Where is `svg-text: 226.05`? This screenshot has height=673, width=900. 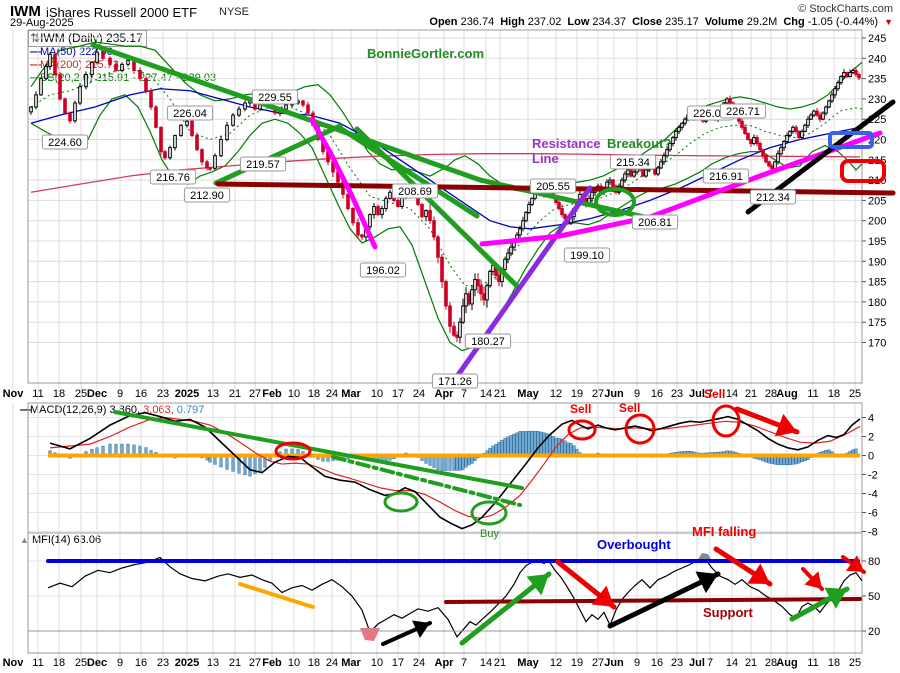
svg-text: 226.05 is located at coordinates (710, 114).